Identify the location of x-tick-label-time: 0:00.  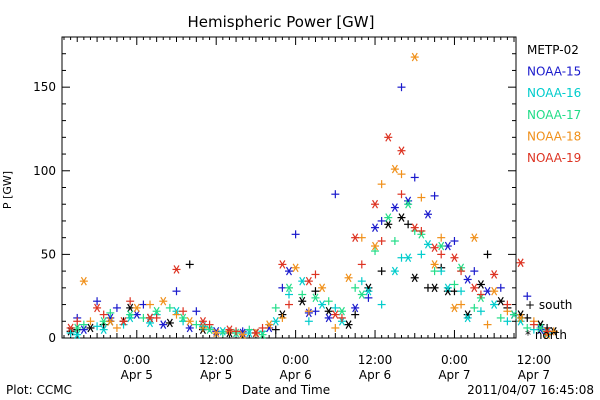
(136, 360).